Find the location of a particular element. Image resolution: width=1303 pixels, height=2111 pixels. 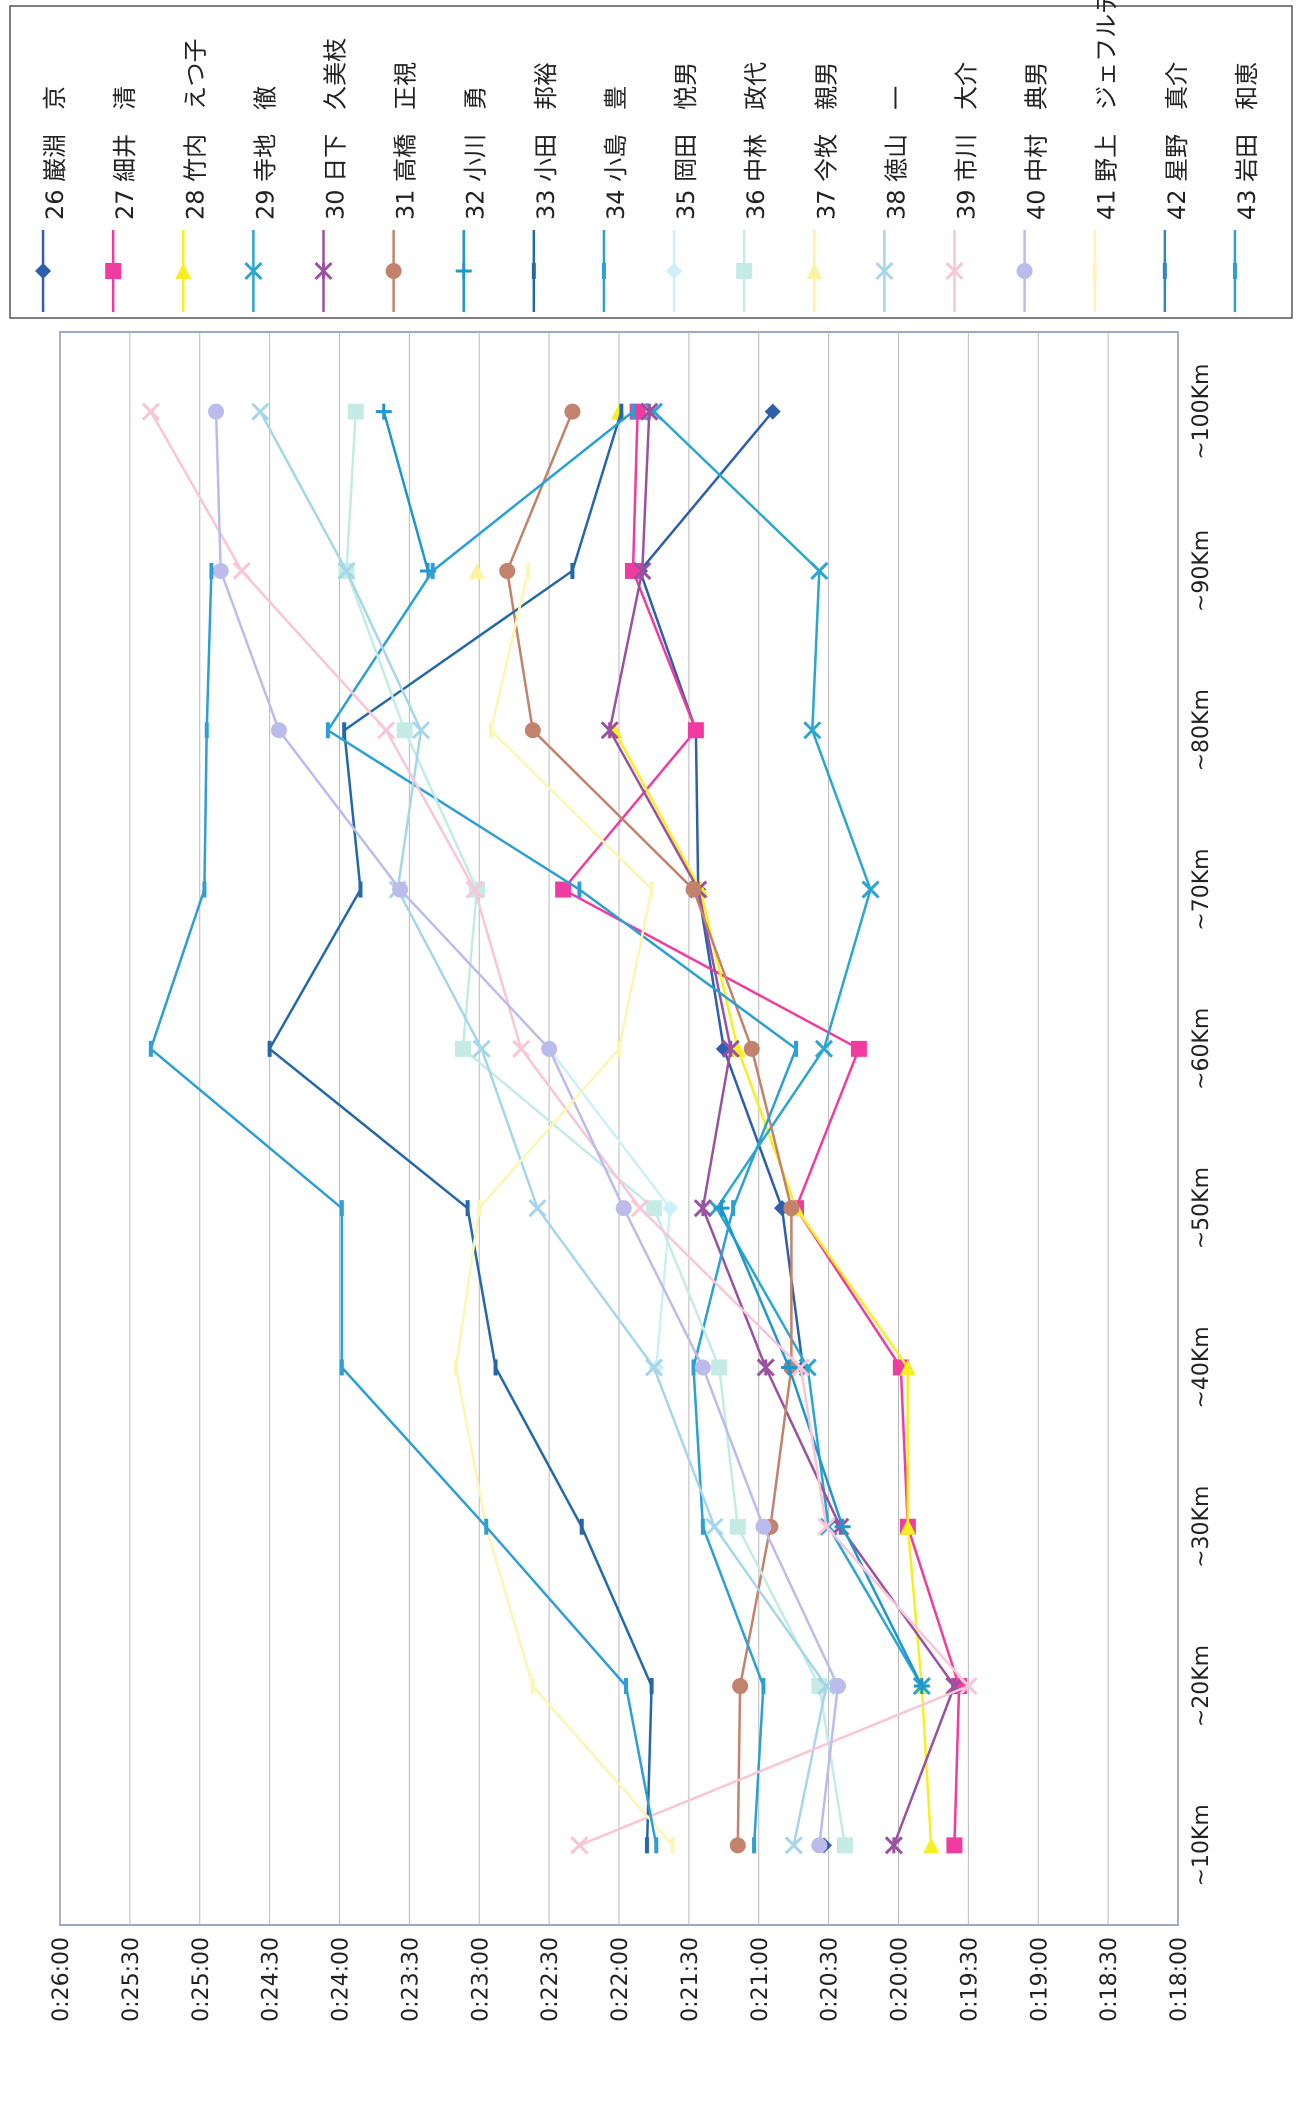

legend-label: 31 高橋 正視 is located at coordinates (406, 141).